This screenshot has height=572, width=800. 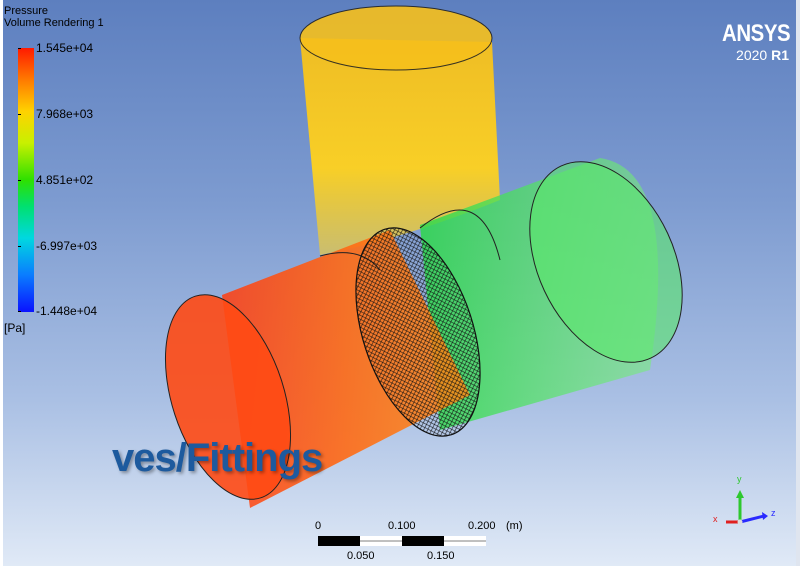 What do you see at coordinates (26, 11) in the screenshot?
I see `legend-quantity: Pressure` at bounding box center [26, 11].